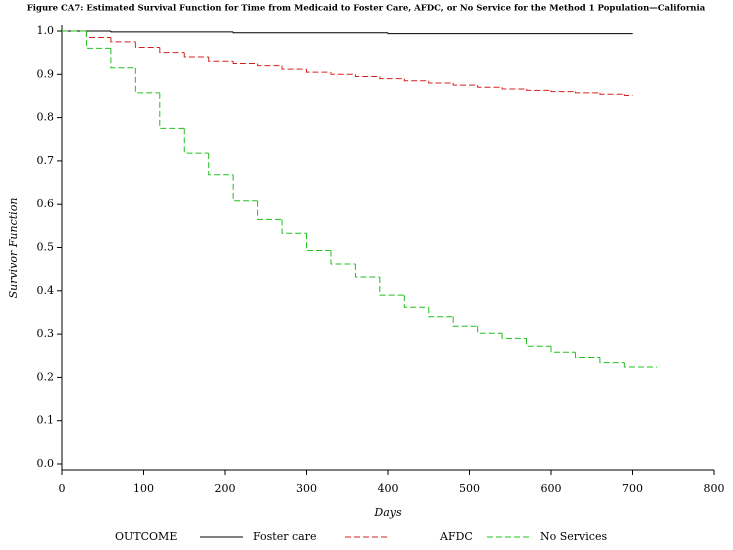 Image resolution: width=733 pixels, height=550 pixels. What do you see at coordinates (46, 420) in the screenshot?
I see `y-tick-label: 0.1` at bounding box center [46, 420].